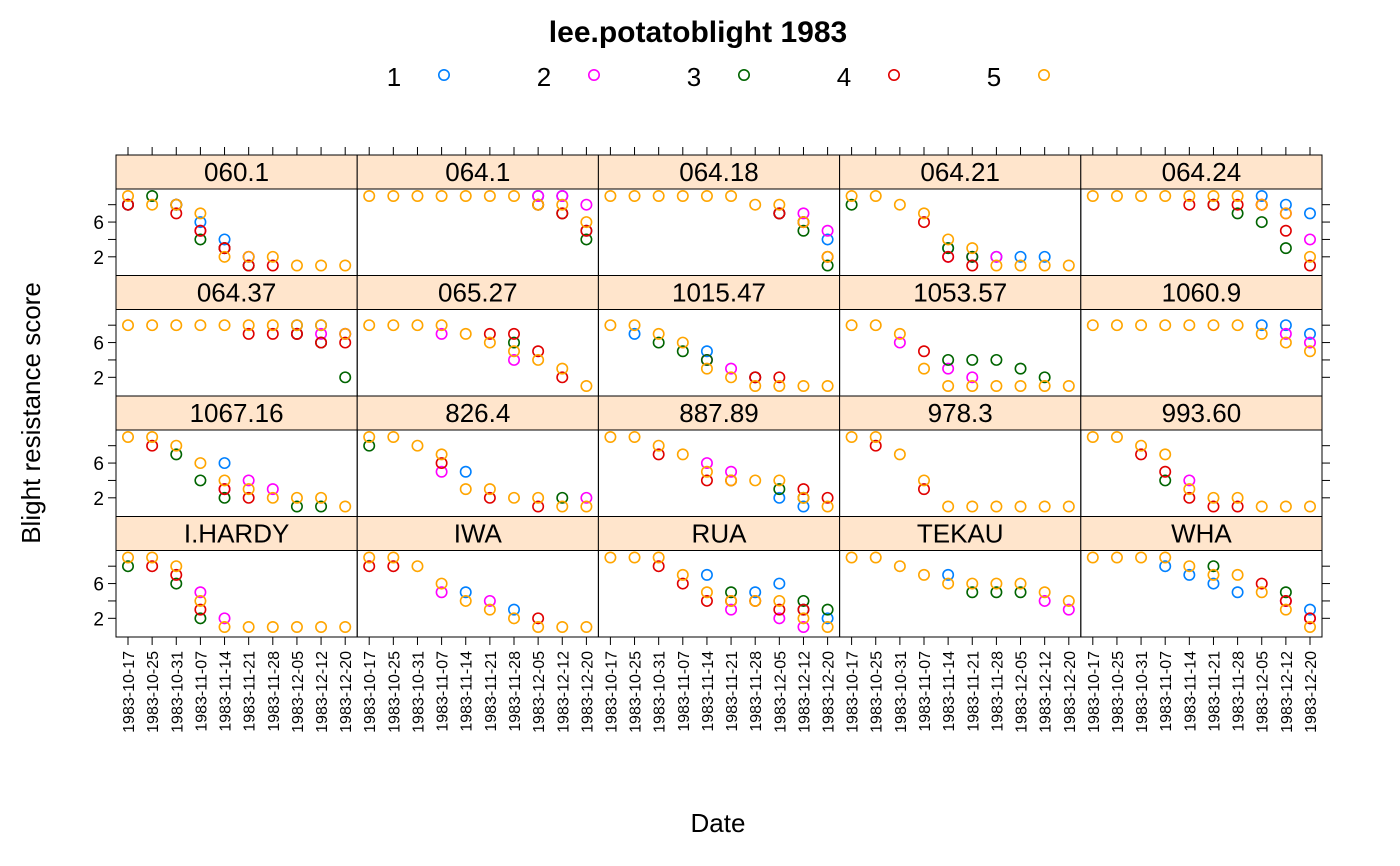 The width and height of the screenshot is (1400, 866). I want to click on strip-label-065-27: 065.27, so click(478, 293).